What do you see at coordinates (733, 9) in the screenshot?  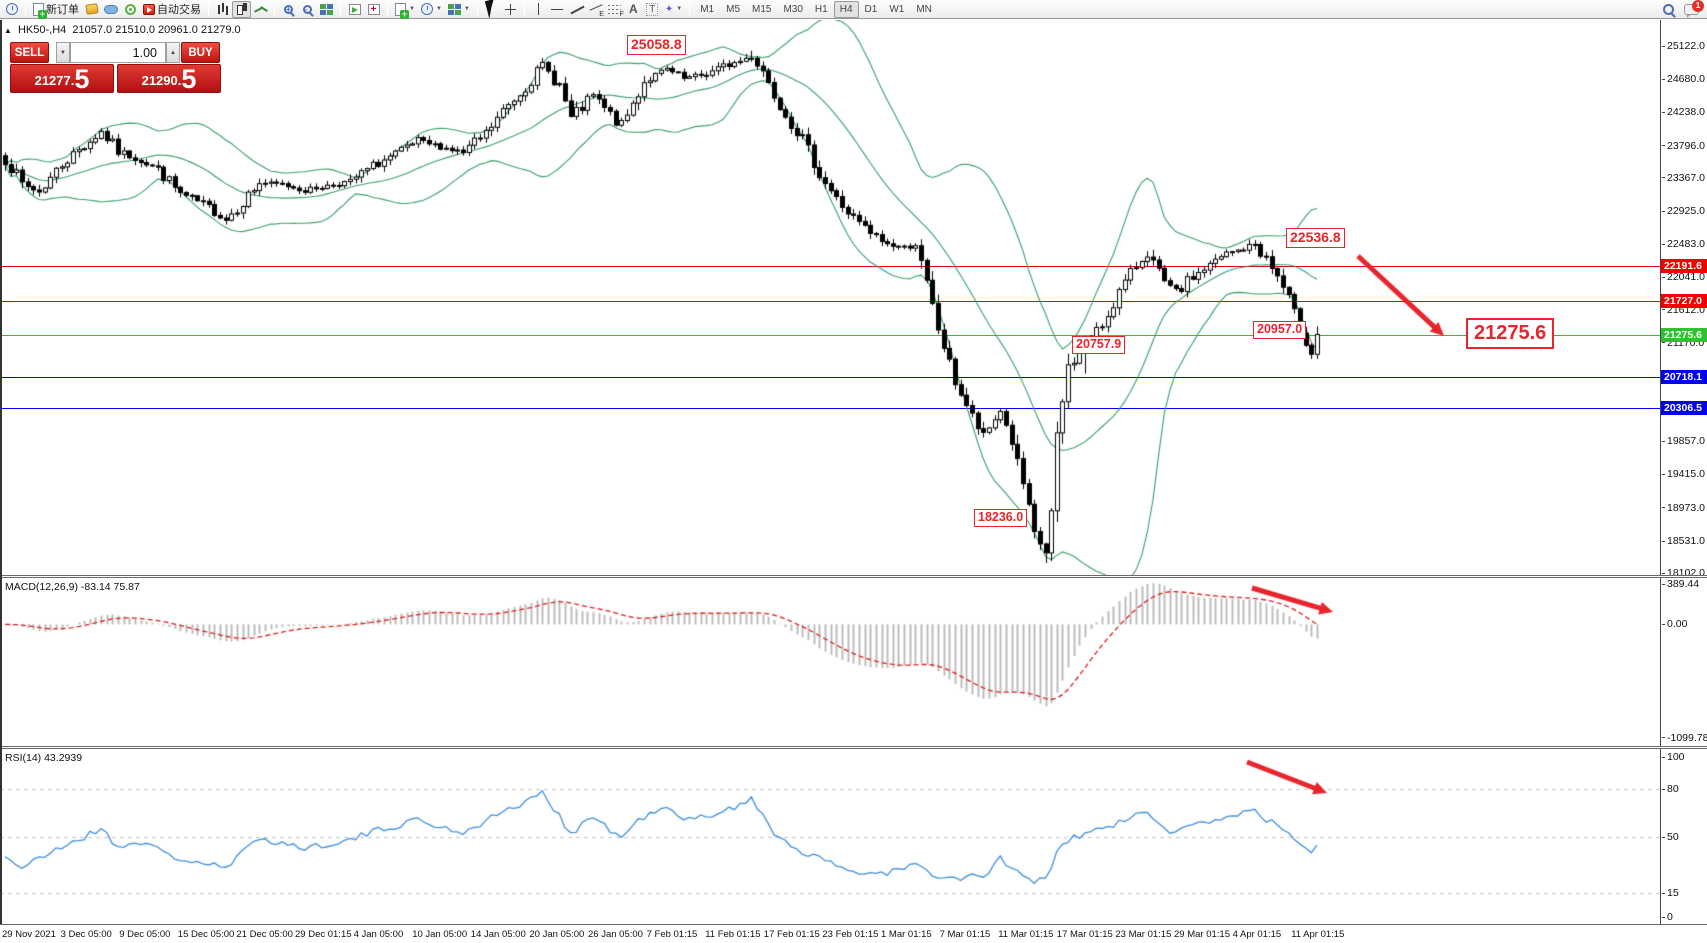 I see `timeframe-m5: M5` at bounding box center [733, 9].